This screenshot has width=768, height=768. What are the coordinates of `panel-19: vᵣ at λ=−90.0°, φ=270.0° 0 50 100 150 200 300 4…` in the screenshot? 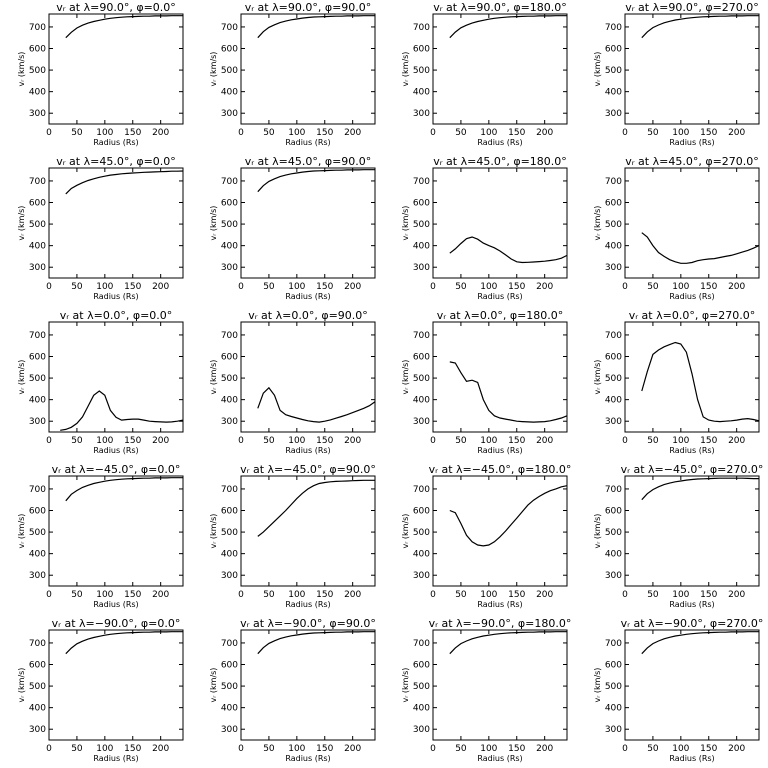 It's located at (678, 690).